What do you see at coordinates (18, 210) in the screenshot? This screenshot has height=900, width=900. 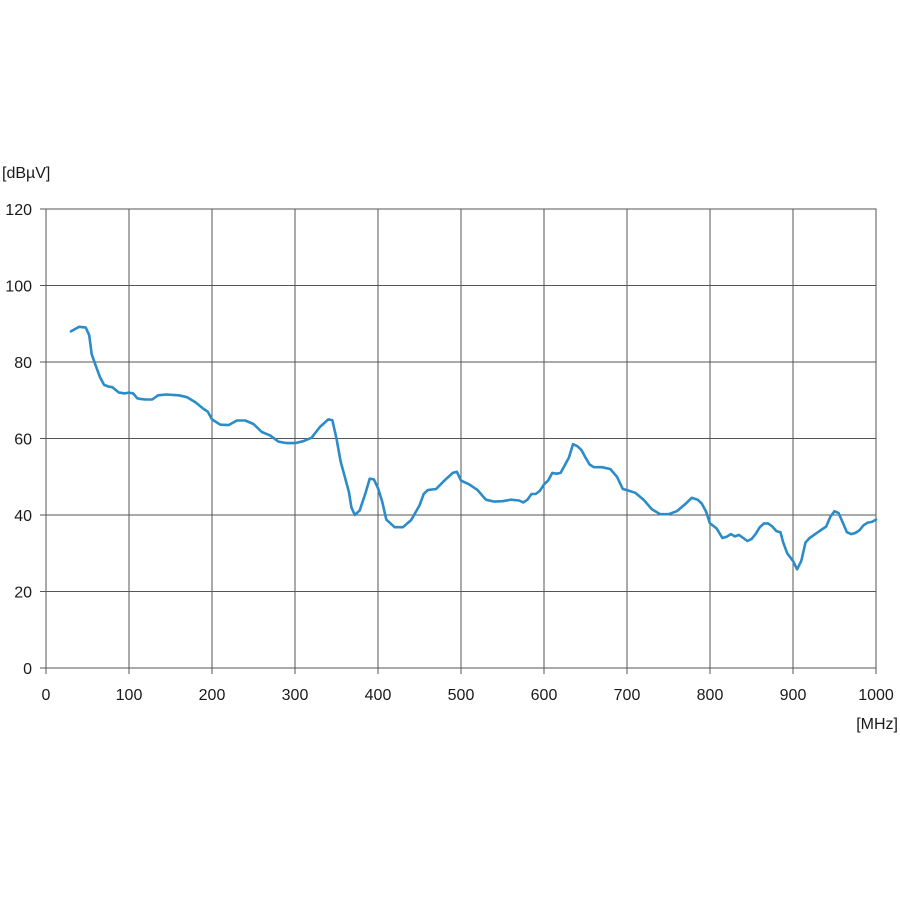 I see `y-tick-label: 120` at bounding box center [18, 210].